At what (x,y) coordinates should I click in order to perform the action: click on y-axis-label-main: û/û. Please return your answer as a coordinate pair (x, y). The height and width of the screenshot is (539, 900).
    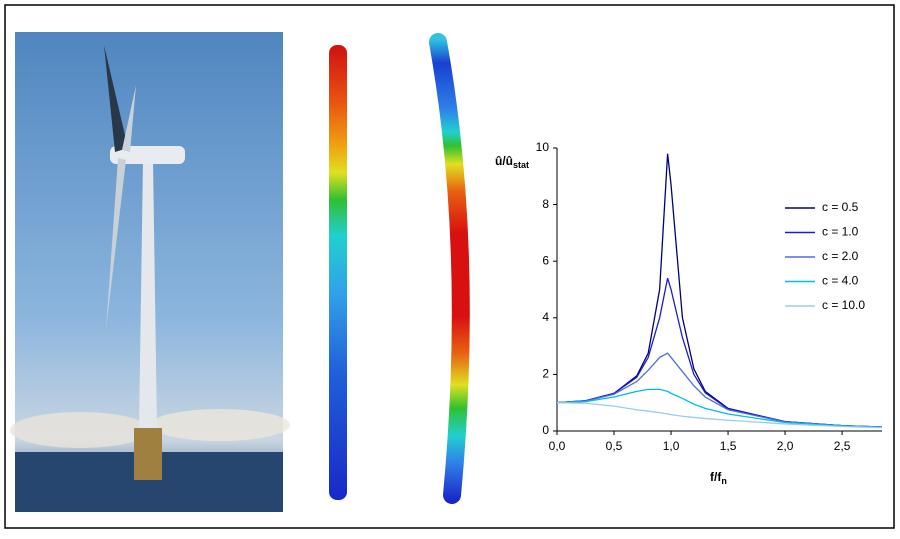
    Looking at the image, I should click on (504, 161).